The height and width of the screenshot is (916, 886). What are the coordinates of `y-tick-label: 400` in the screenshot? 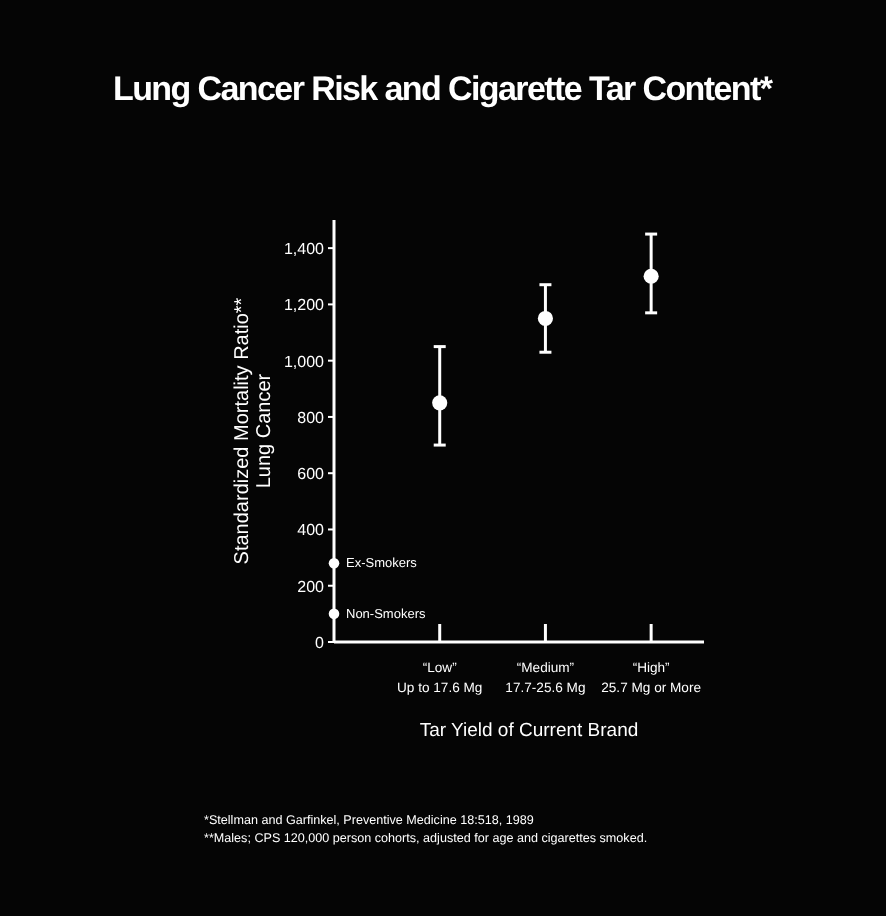 It's located at (311, 530).